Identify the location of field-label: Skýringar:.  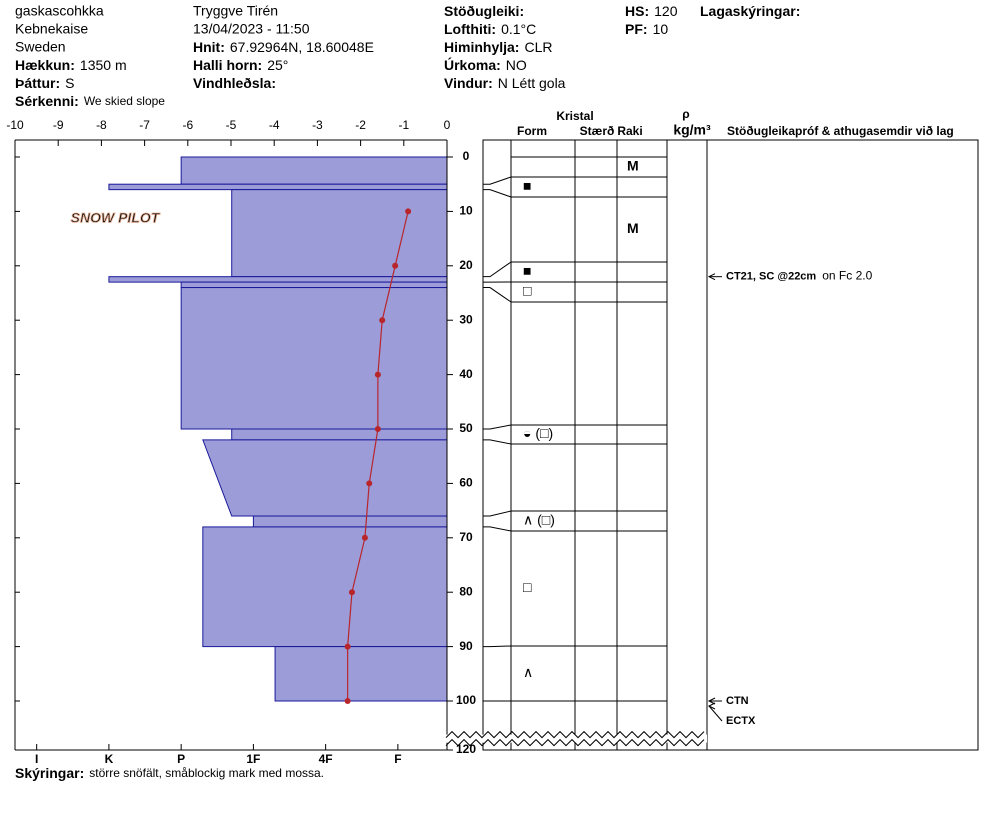
(49, 773).